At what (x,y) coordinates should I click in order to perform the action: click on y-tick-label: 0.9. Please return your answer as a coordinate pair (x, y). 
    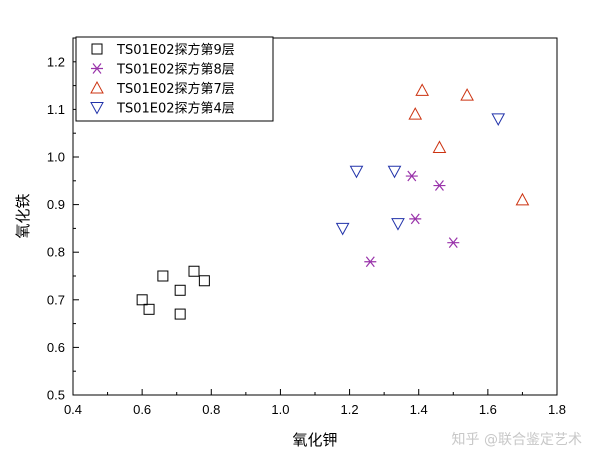
    Looking at the image, I should click on (56, 204).